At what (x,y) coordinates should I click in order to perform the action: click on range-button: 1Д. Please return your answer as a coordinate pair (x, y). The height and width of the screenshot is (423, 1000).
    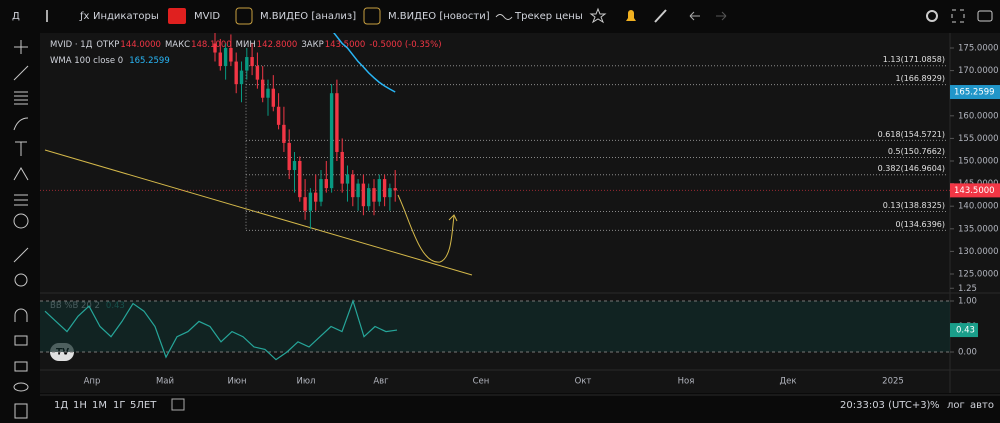
    Looking at the image, I should click on (61, 405).